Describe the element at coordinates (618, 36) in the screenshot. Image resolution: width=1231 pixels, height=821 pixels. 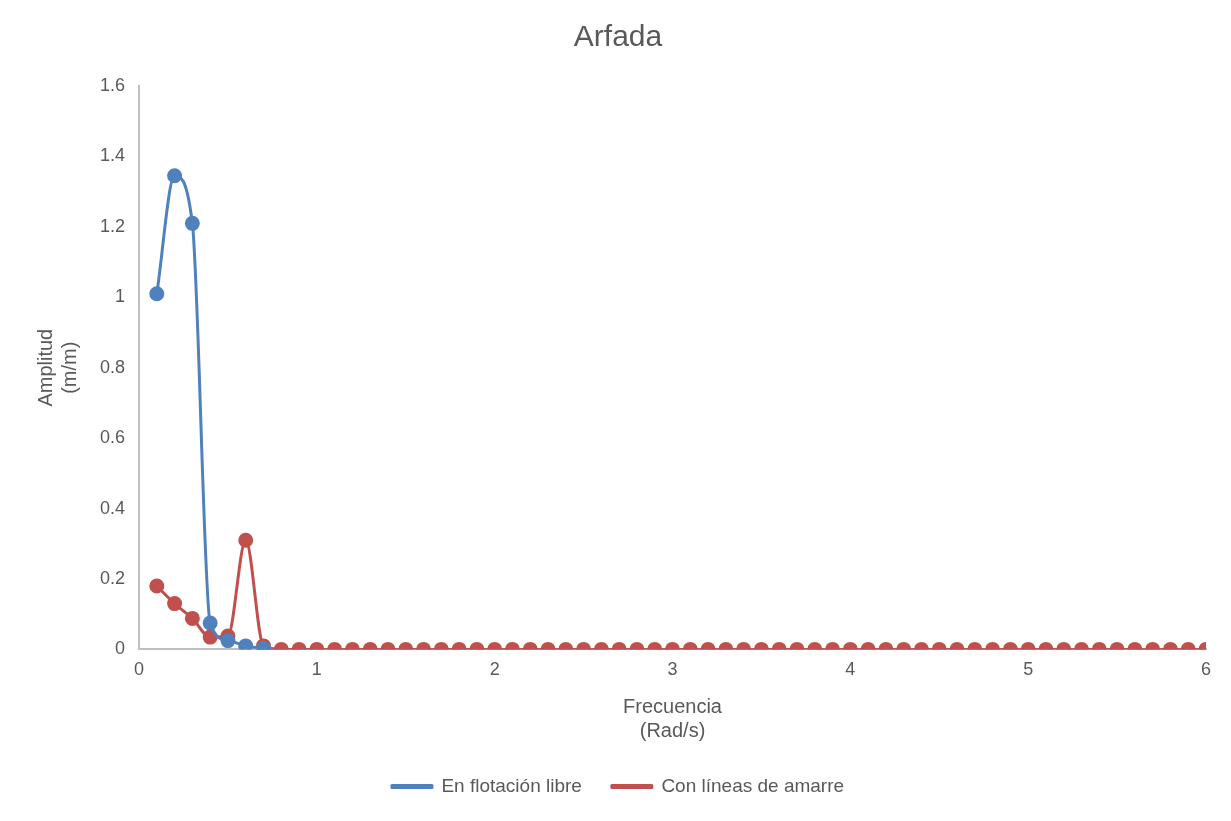
I see `chart-title: Arfada` at that location.